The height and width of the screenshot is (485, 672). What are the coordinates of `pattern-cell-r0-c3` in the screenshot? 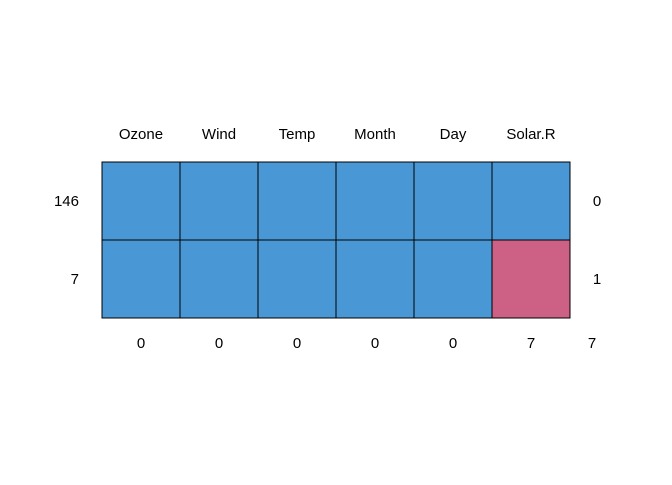 It's located at (375, 201).